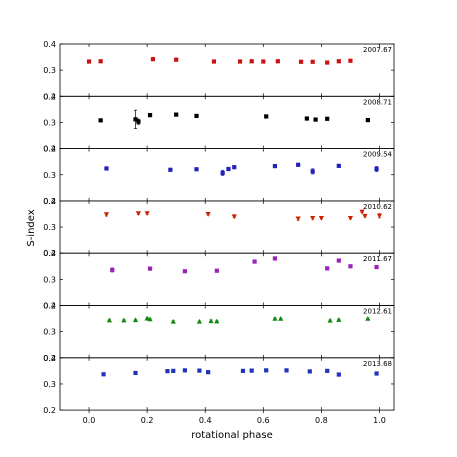 This screenshot has width=457, height=457. I want to click on x-axis-label: rotational phase, so click(231, 435).